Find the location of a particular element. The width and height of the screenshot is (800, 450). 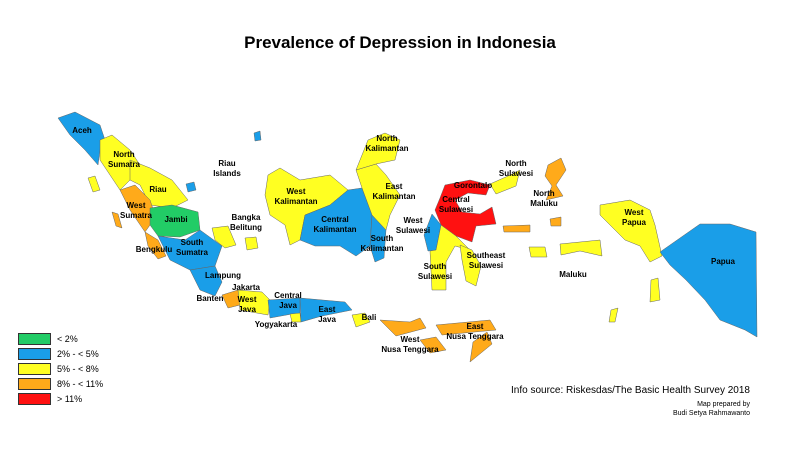

region-north-sulawesi is located at coordinates (505, 182).